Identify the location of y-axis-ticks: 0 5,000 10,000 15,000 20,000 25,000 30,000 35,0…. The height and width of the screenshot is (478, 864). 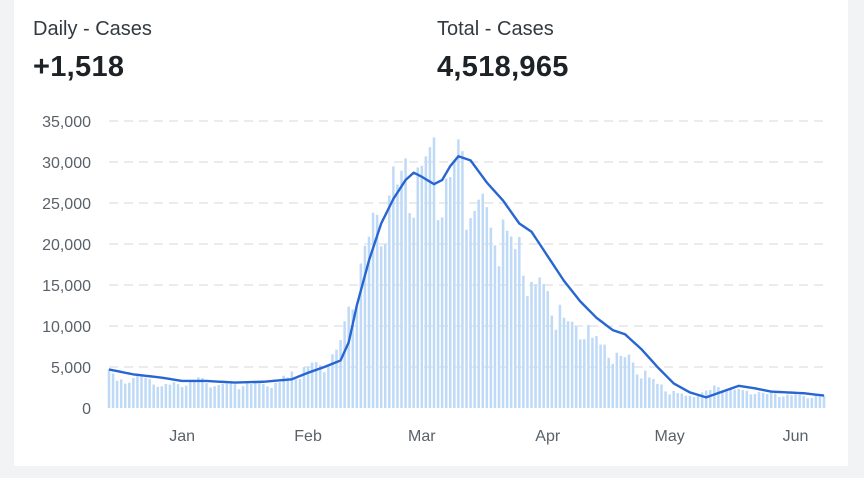
(66, 266).